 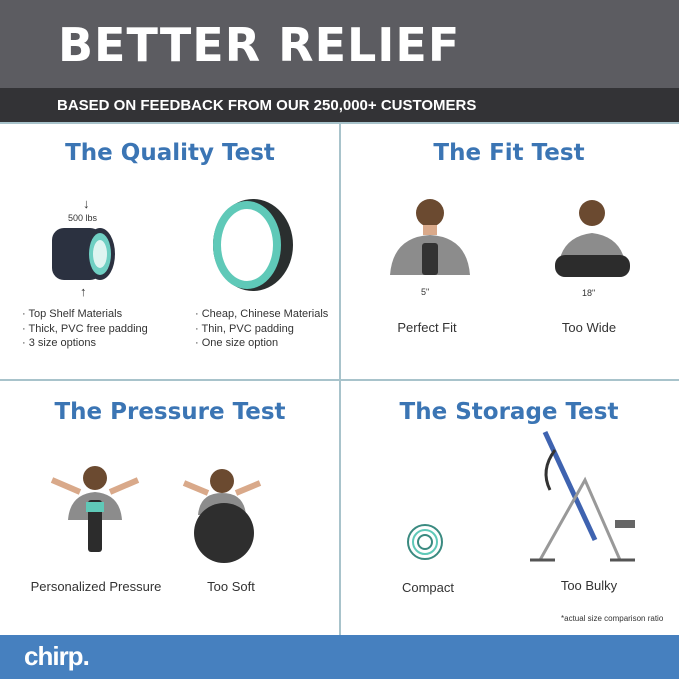 What do you see at coordinates (83, 291) in the screenshot?
I see `arrow-up-icon: ↑` at bounding box center [83, 291].